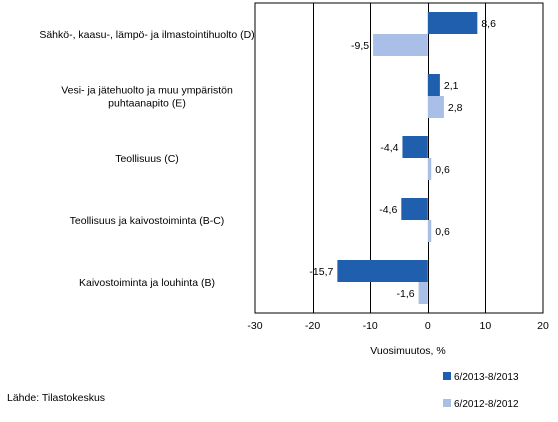 Image resolution: width=558 pixels, height=422 pixels. Describe the element at coordinates (321, 272) in the screenshot. I see `data-label: -15,7` at that location.